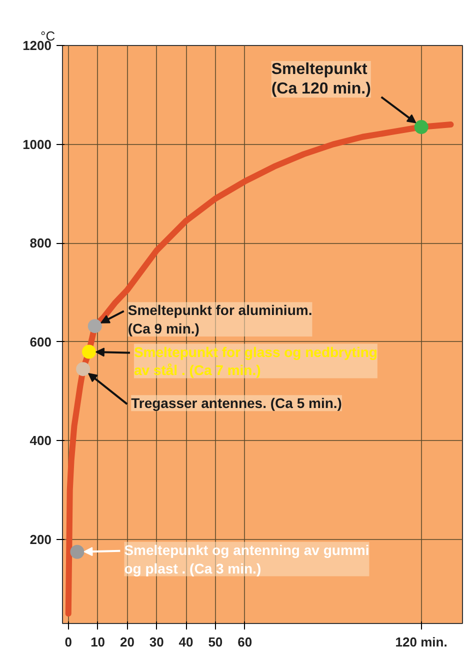  I want to click on annotation: Smeltepunkt (Ca 120 min.), so click(321, 79).